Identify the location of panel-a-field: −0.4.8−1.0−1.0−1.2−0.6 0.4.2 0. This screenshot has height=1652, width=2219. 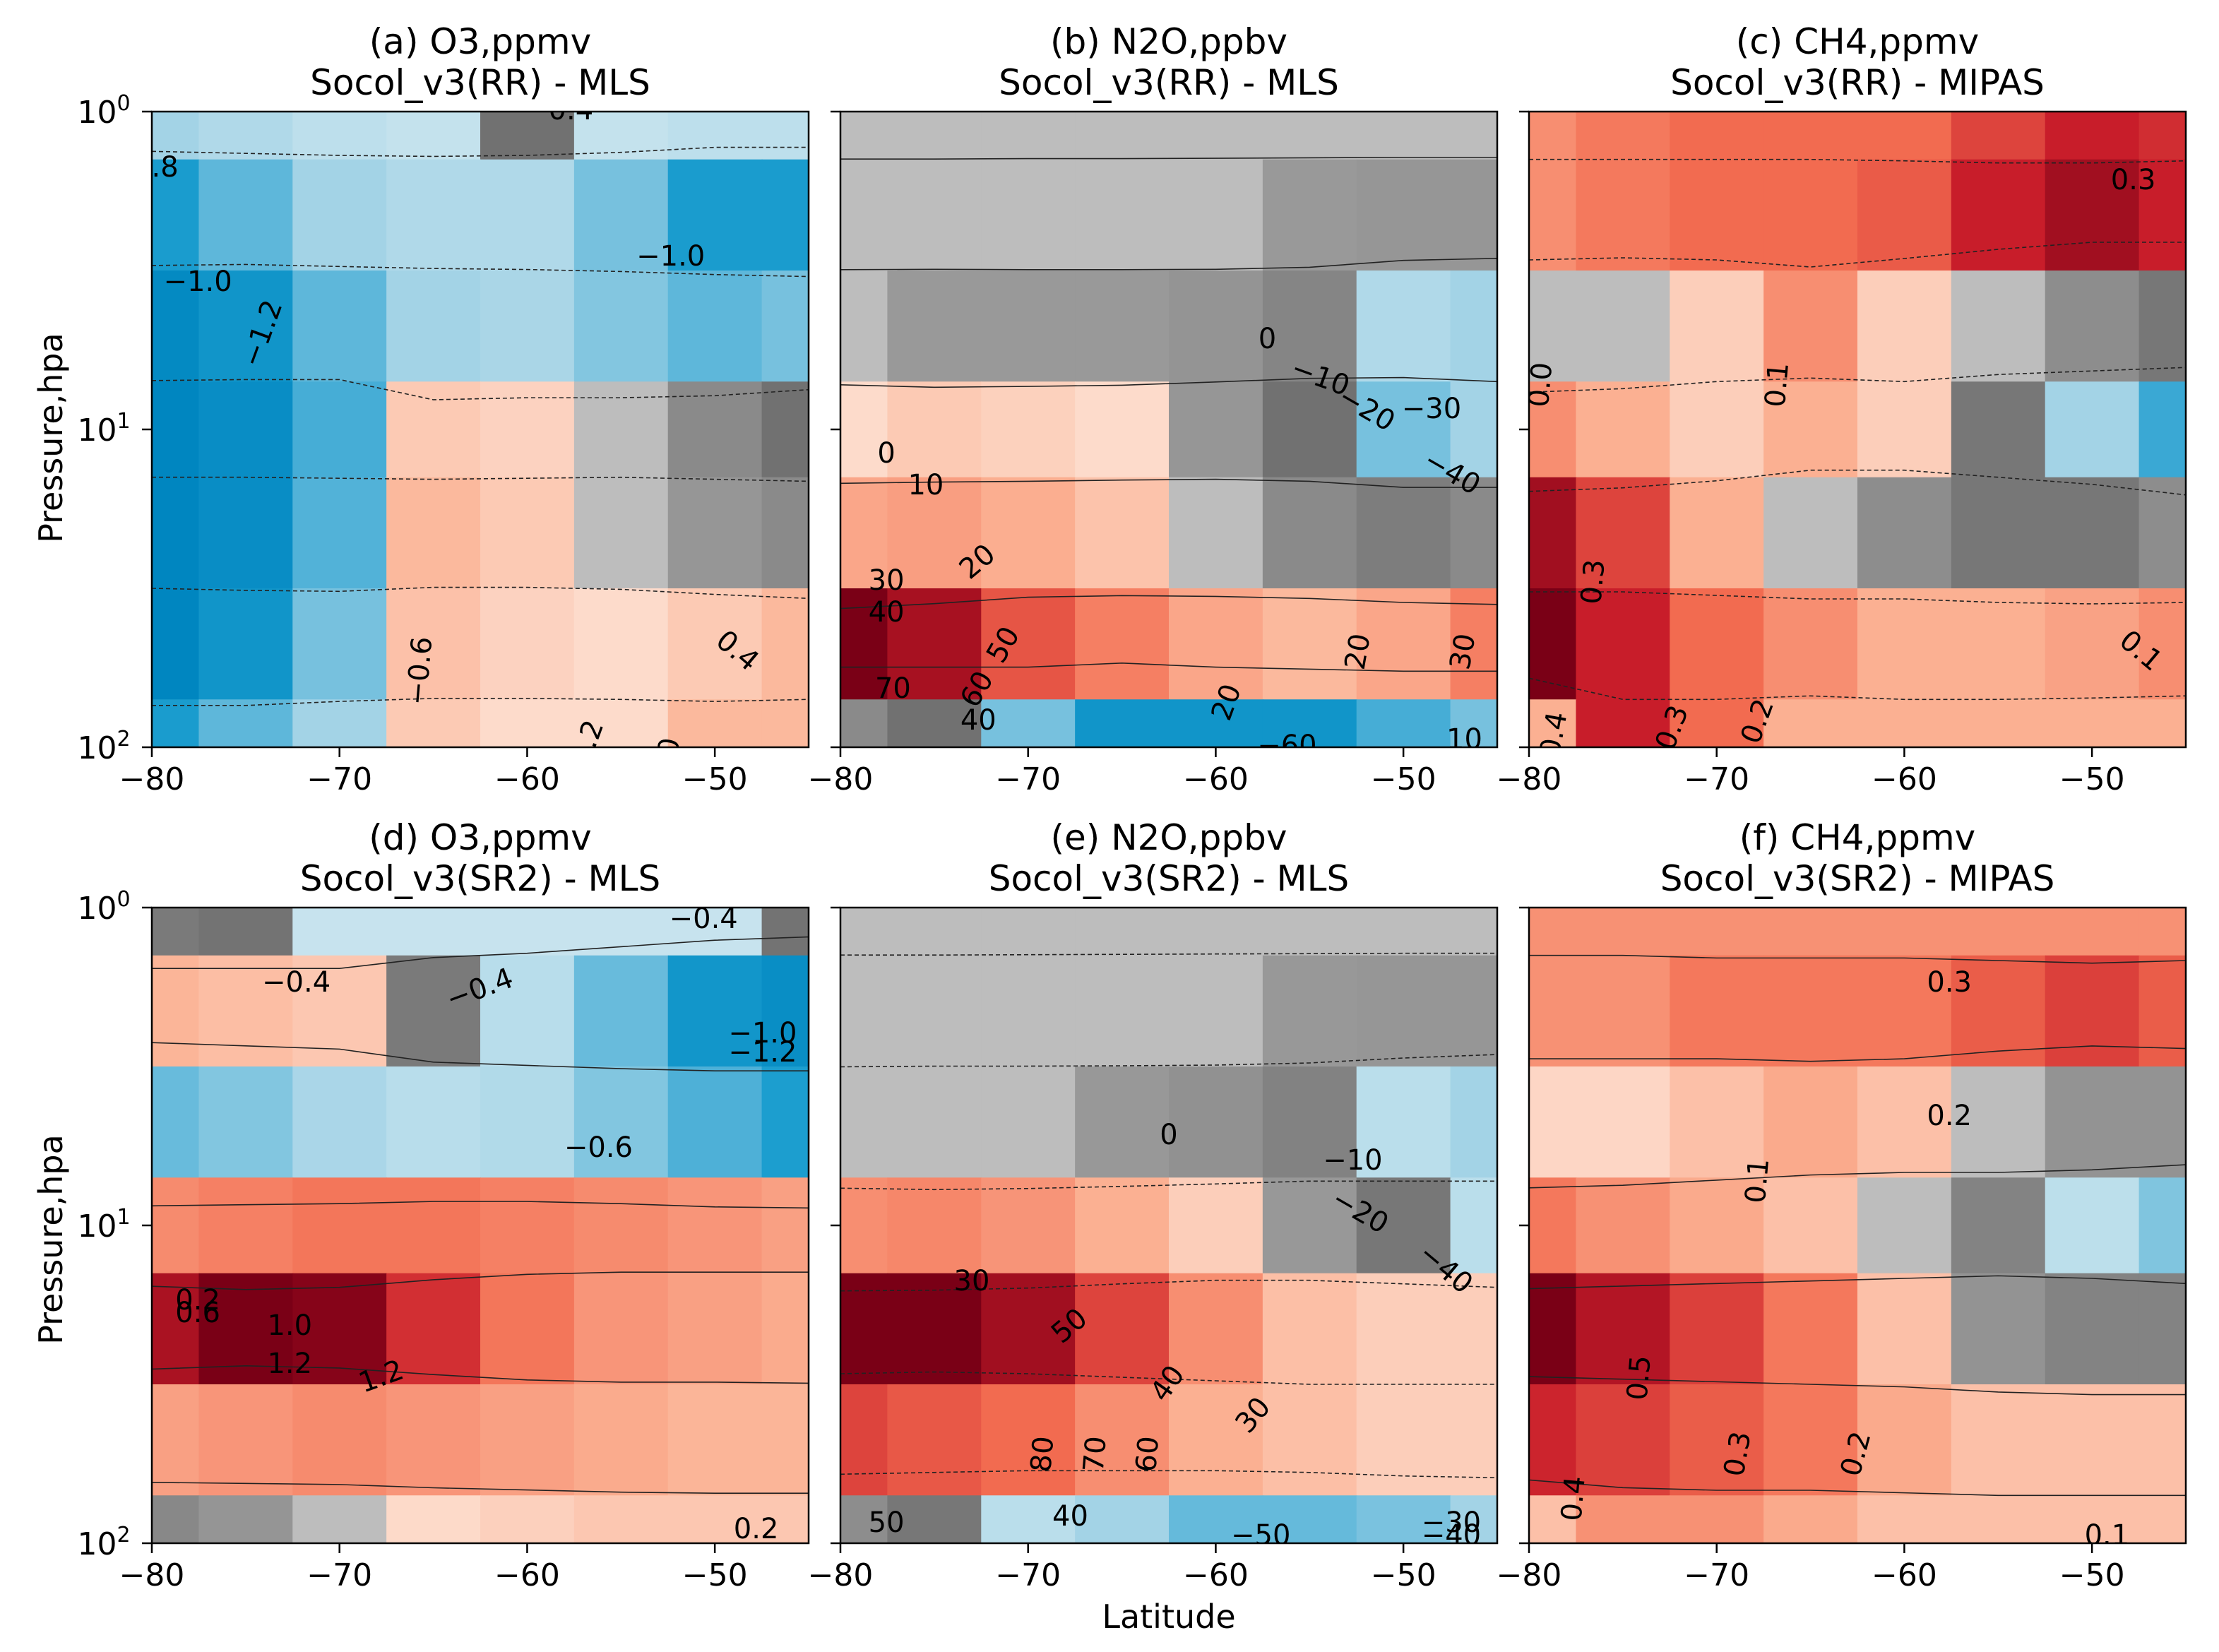
(480, 429).